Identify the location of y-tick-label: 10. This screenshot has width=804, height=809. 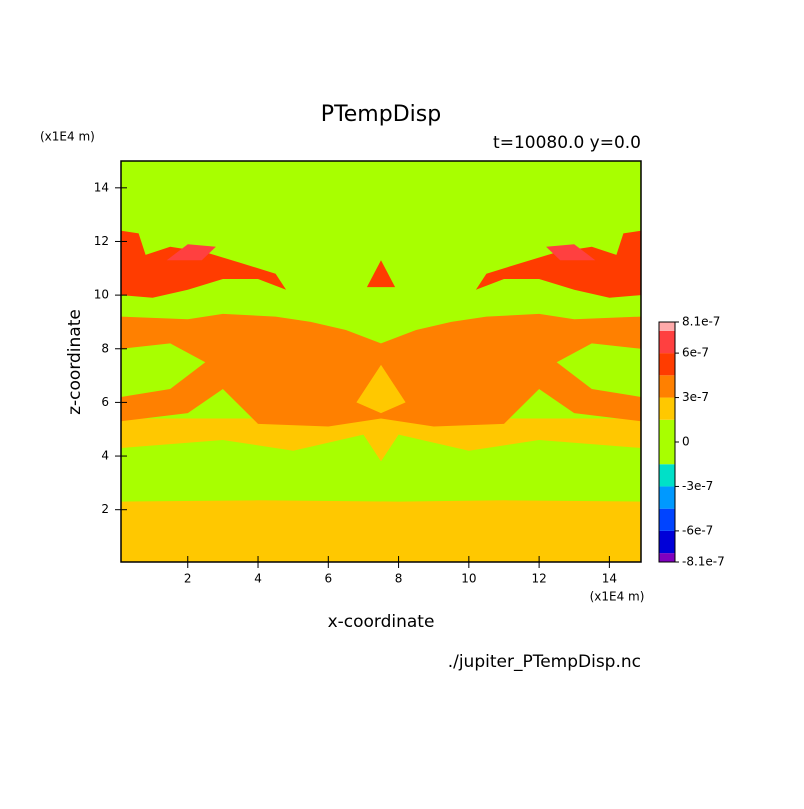
(101, 295).